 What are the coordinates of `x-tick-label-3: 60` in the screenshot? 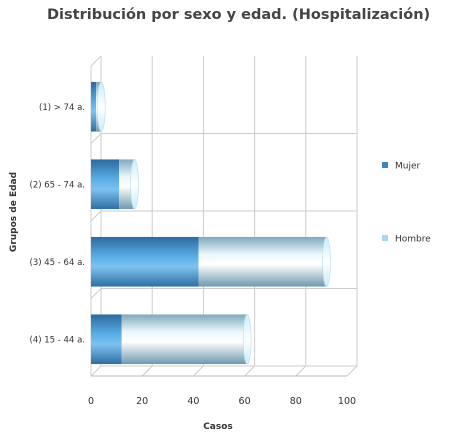 It's located at (245, 401).